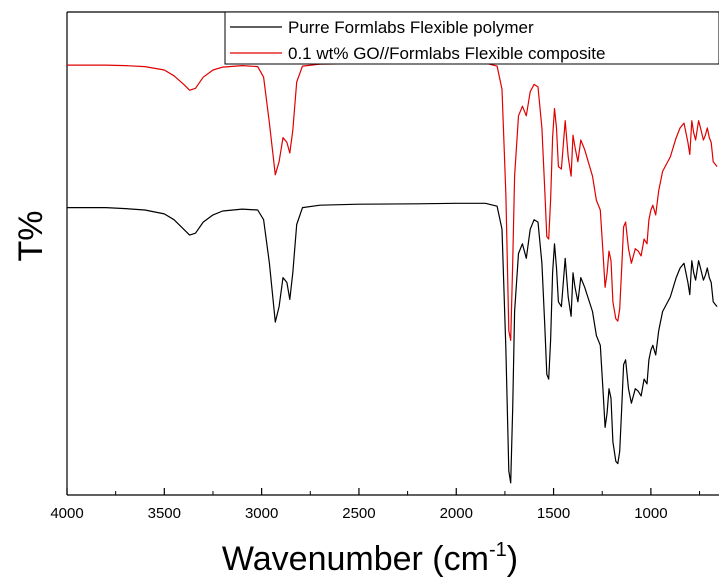  What do you see at coordinates (498, 550) in the screenshot?
I see `x-axis-title-superscript: -1` at bounding box center [498, 550].